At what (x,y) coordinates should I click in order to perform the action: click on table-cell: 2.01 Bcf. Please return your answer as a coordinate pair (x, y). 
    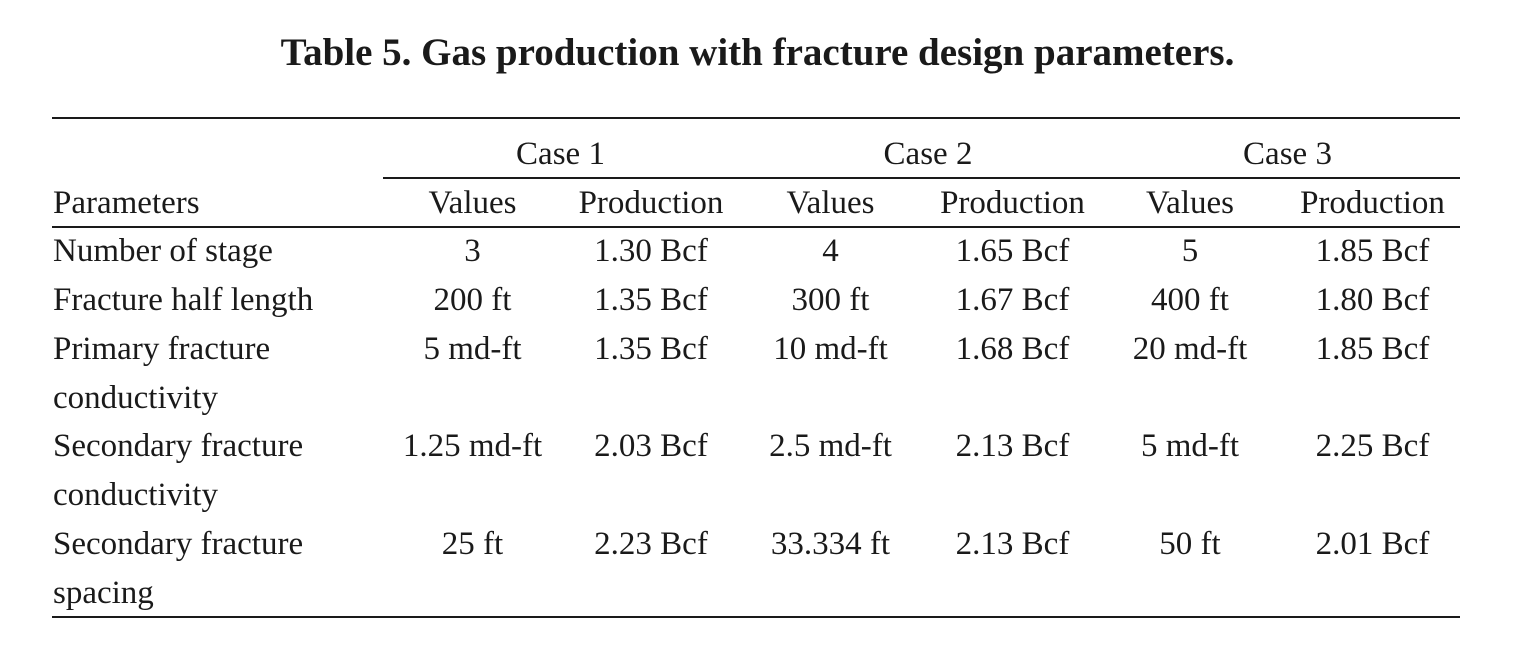
    Looking at the image, I should click on (1372, 544).